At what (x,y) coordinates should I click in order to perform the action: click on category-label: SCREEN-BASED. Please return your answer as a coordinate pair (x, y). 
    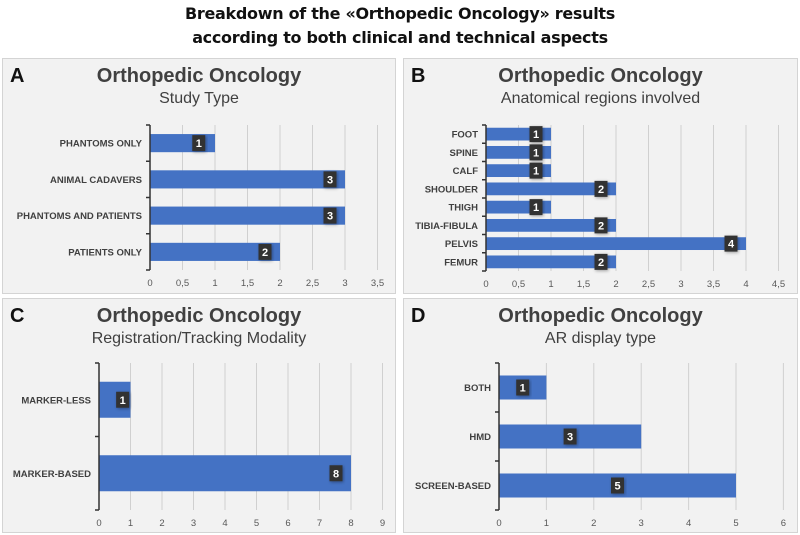
    Looking at the image, I should click on (453, 486).